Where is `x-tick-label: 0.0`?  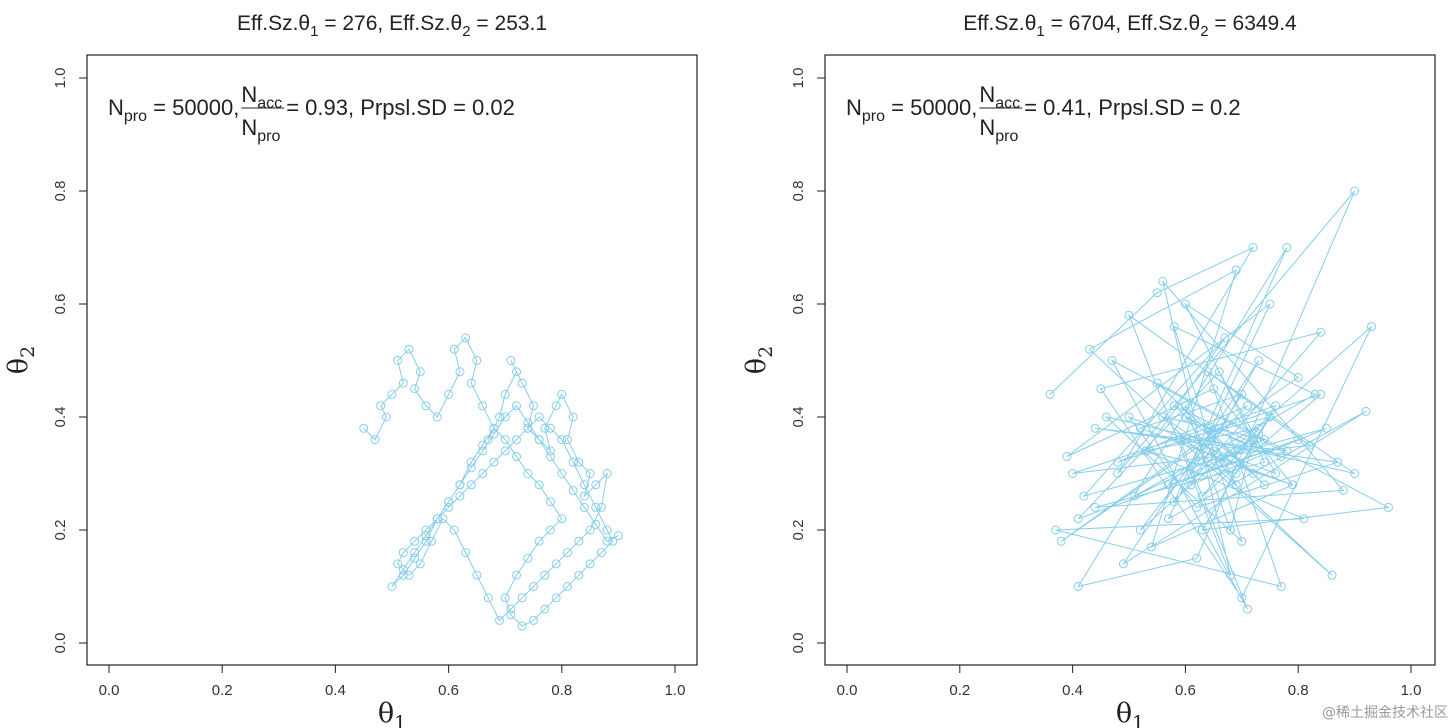
x-tick-label: 0.0 is located at coordinates (847, 690).